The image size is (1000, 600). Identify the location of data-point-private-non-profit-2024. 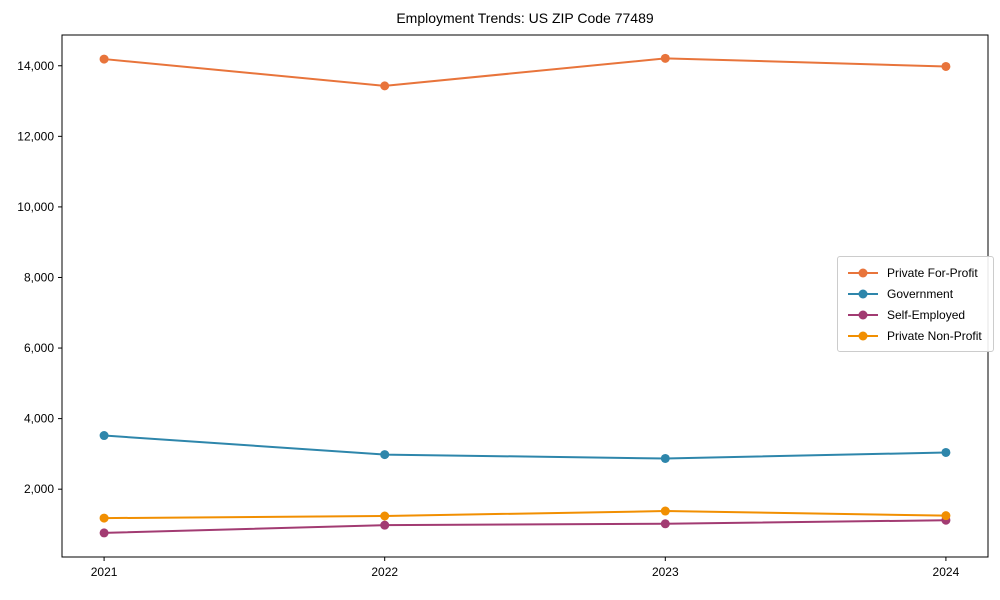
(946, 516).